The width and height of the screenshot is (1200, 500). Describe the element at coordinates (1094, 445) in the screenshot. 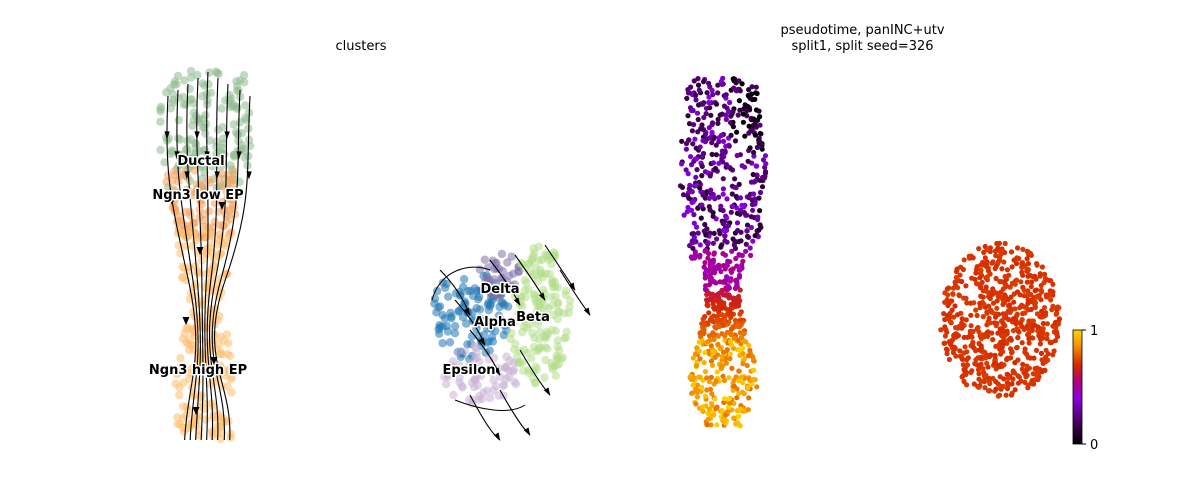

I see `colorbar-tick-label-min: 0` at that location.